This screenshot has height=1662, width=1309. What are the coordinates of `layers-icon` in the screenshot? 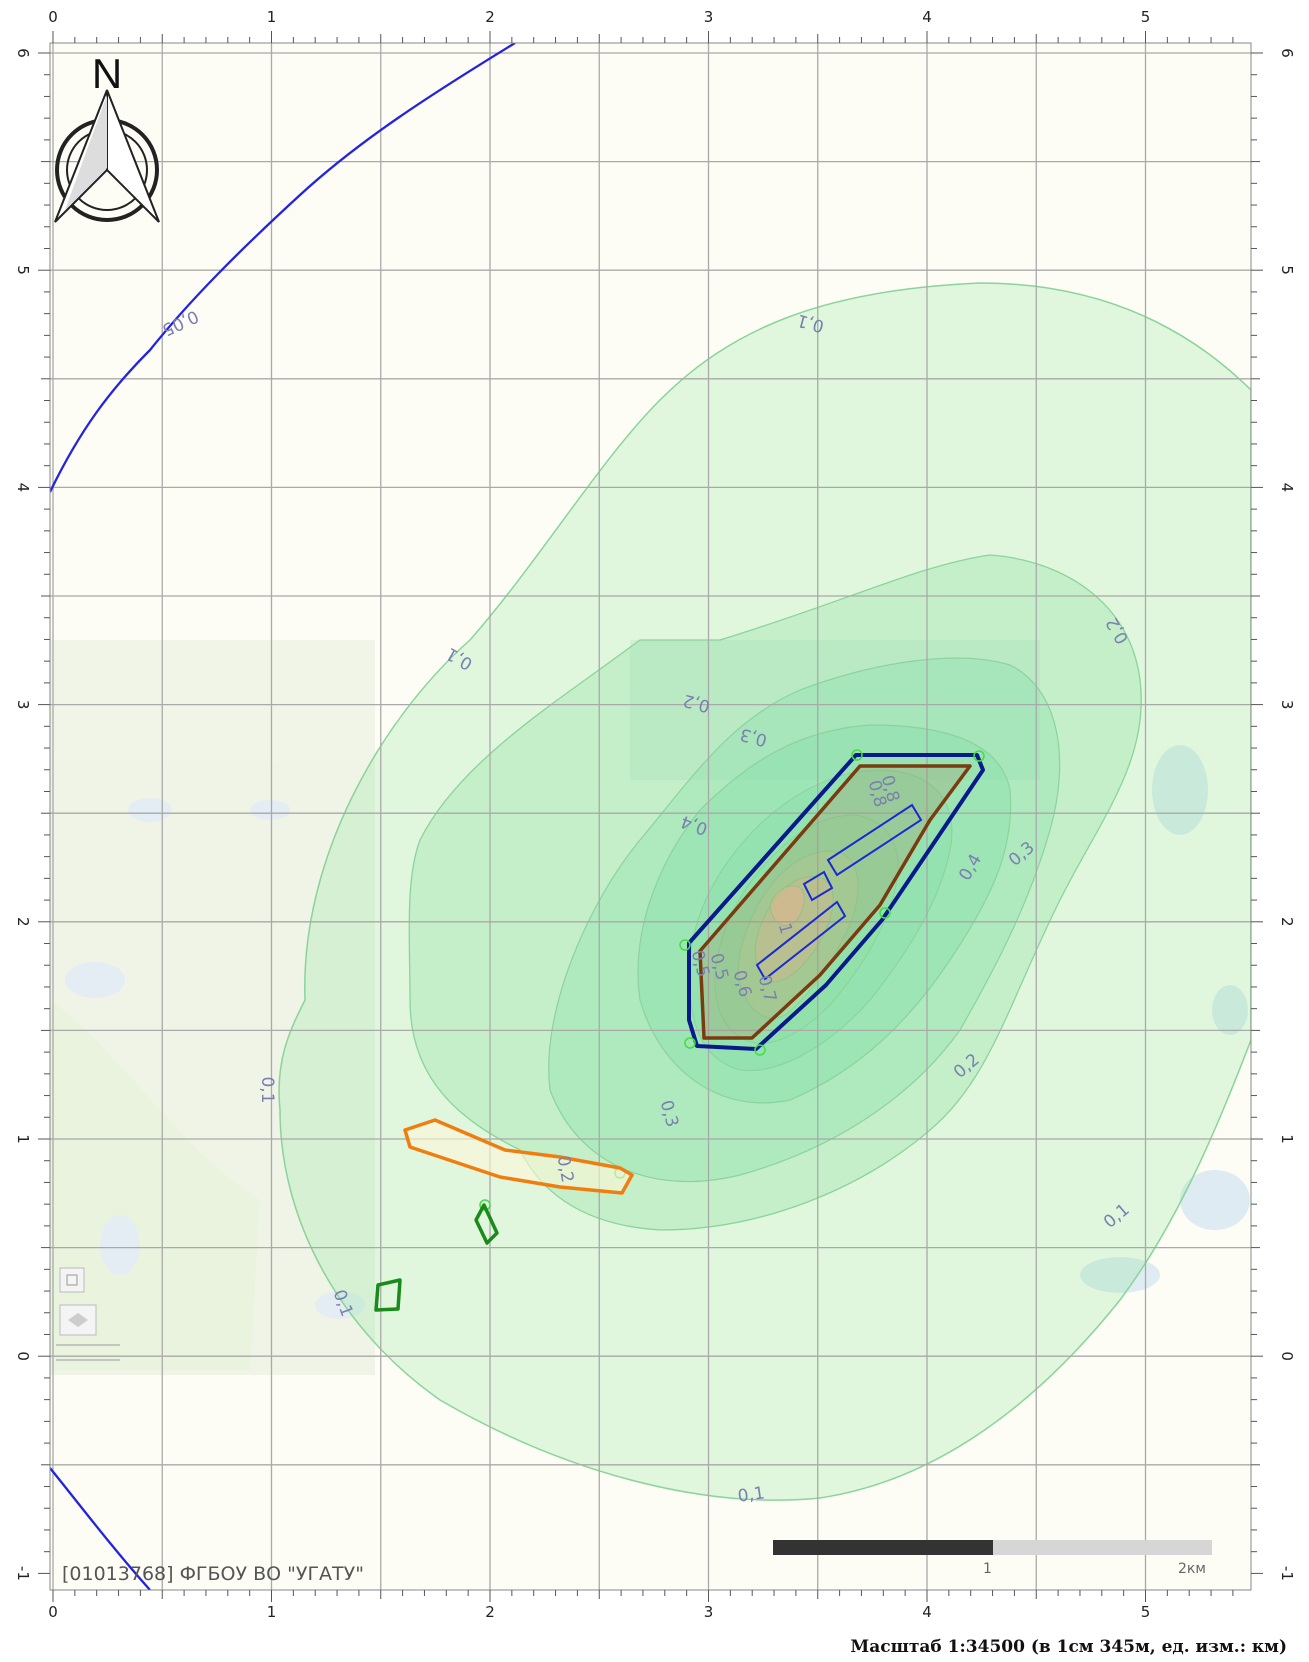 It's located at (78, 1320).